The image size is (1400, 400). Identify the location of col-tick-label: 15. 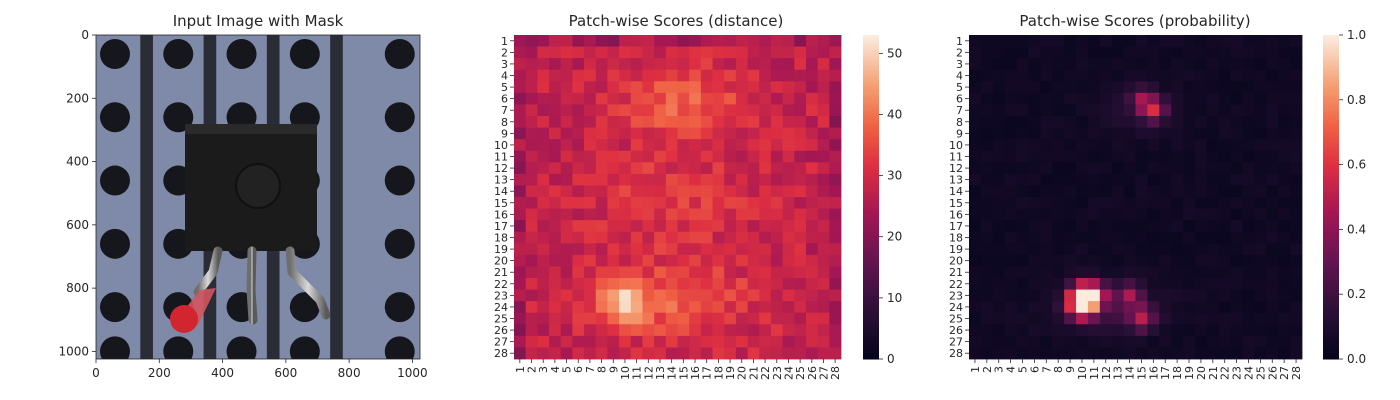
(1141, 373).